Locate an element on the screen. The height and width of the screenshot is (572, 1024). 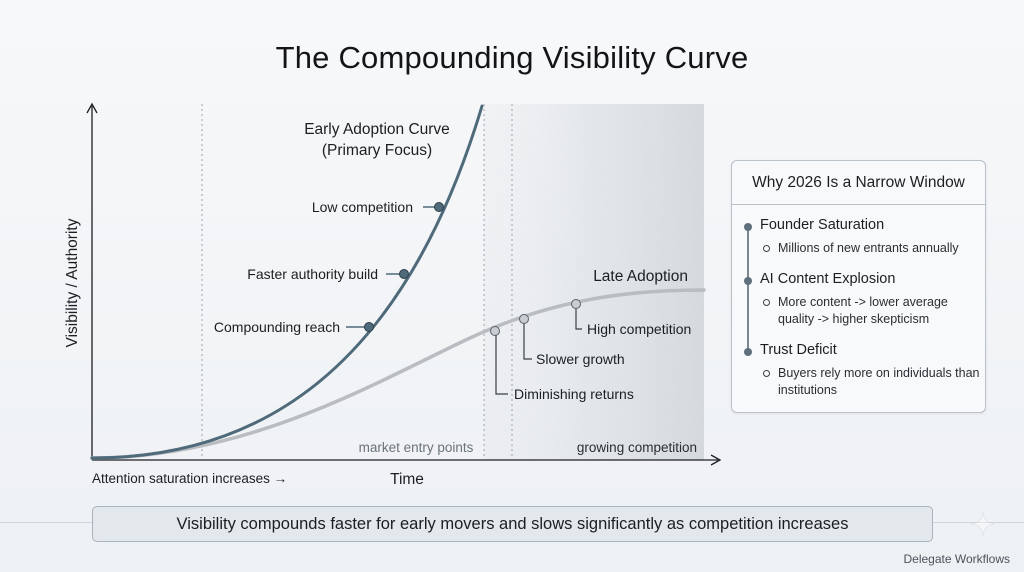
panel-timeline is located at coordinates (748, 289).